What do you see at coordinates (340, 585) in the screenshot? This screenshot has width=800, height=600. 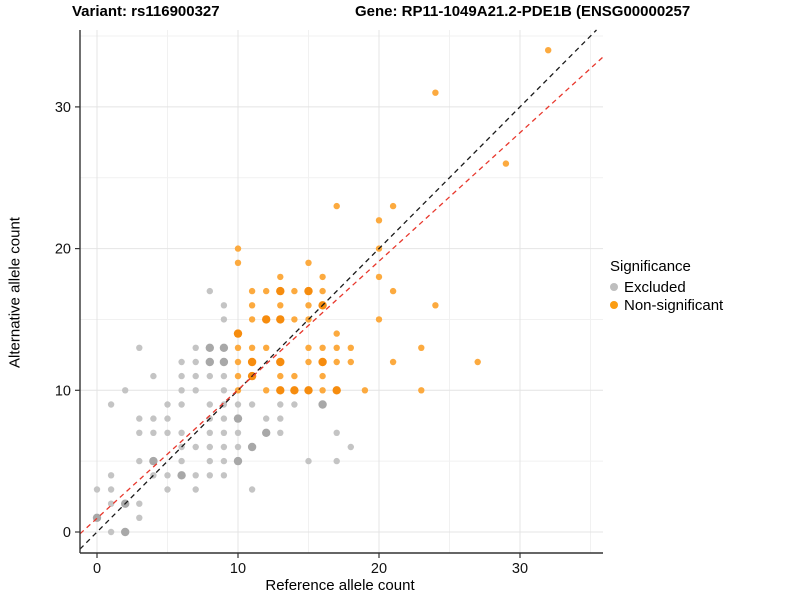 I see `x-axis-label: Reference allele count` at bounding box center [340, 585].